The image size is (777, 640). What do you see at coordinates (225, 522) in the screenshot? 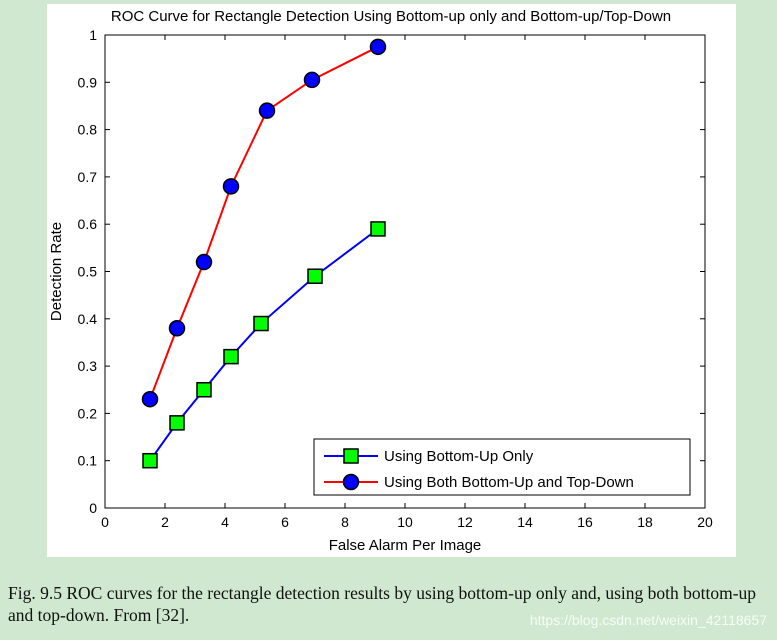
I see `x-tick-label: 4` at bounding box center [225, 522].